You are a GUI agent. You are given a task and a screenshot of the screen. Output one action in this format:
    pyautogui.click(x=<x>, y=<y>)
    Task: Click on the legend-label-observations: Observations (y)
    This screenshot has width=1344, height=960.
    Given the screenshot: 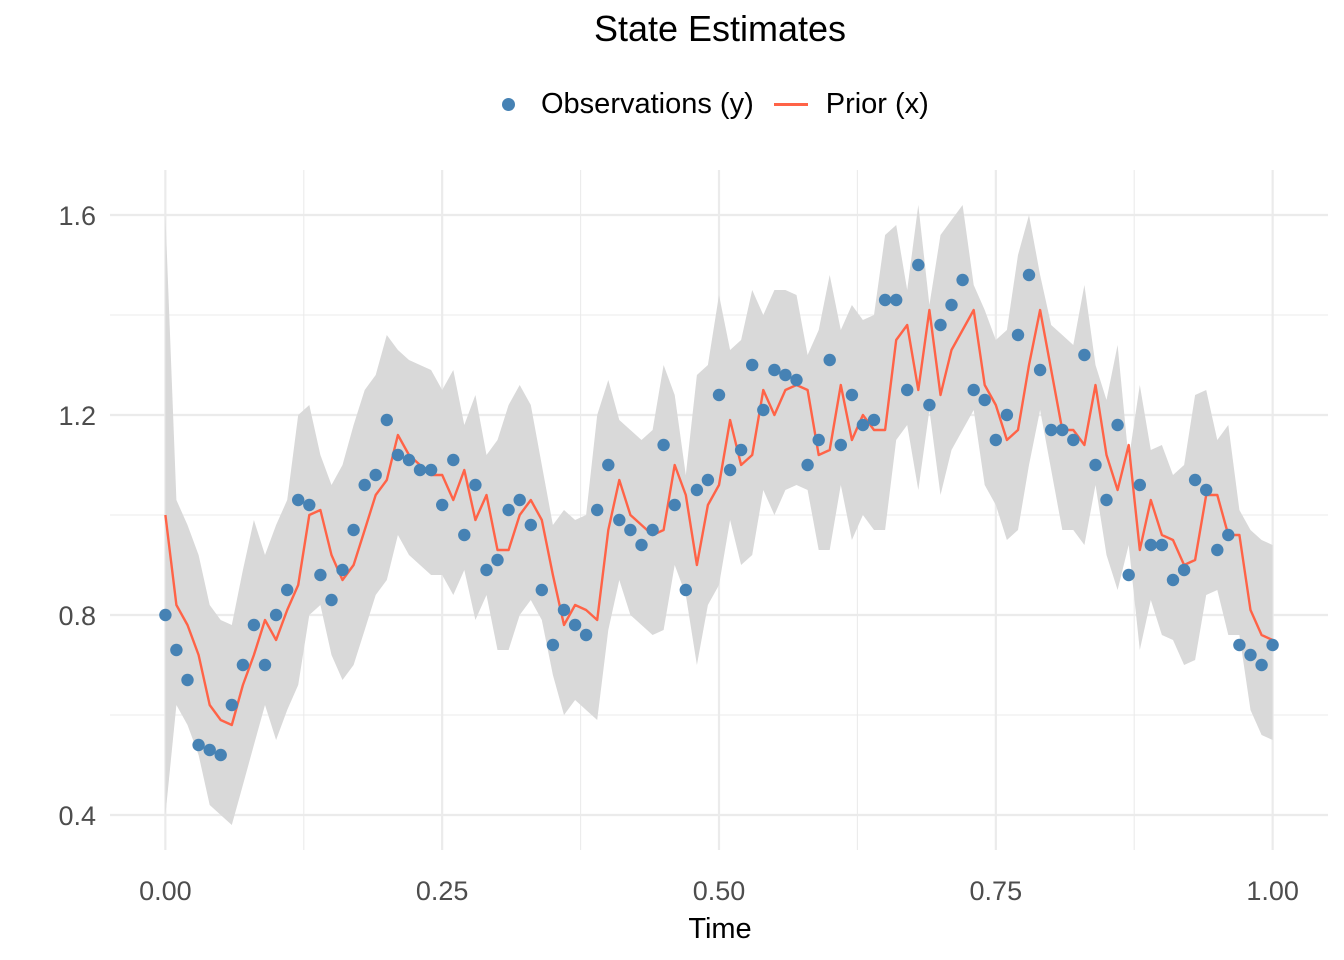 What is the action you would take?
    pyautogui.click(x=647, y=103)
    